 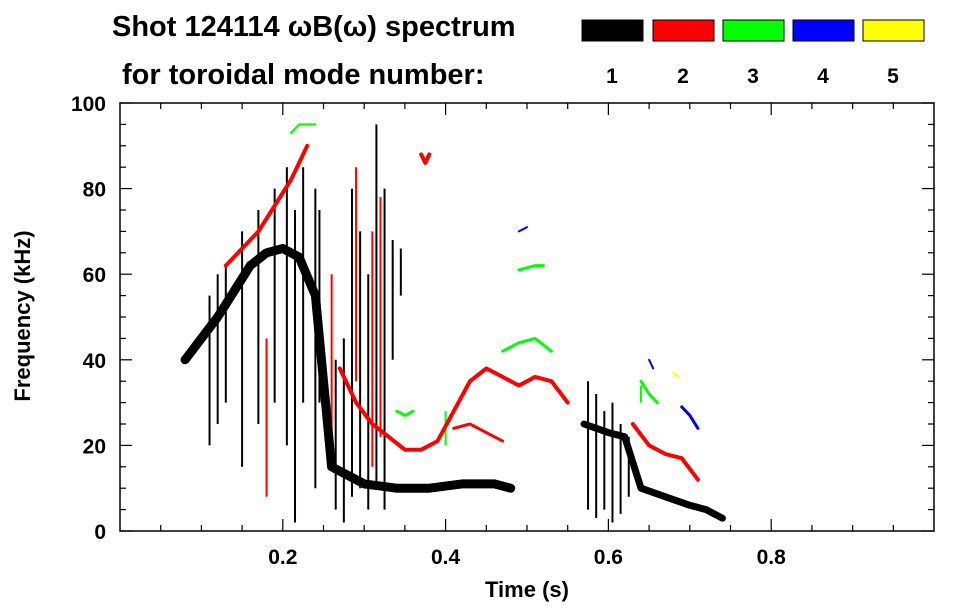 I want to click on legend-label-n4: 4, so click(x=823, y=76).